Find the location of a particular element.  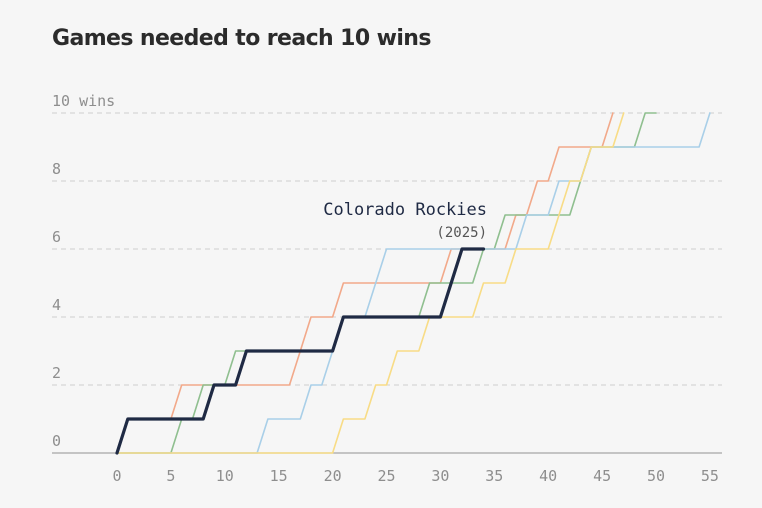

x-tick-label: 30 is located at coordinates (440, 476).